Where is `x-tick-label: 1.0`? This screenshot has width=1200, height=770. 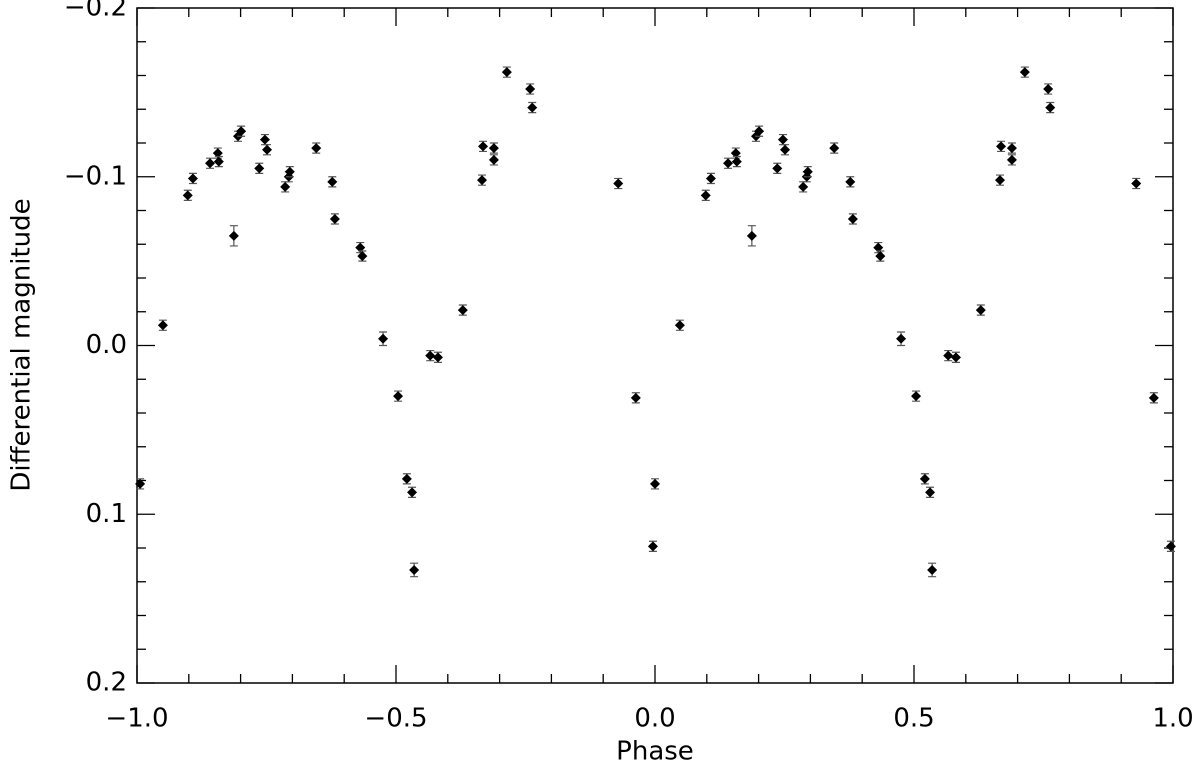
x-tick-label: 1.0 is located at coordinates (1172, 719).